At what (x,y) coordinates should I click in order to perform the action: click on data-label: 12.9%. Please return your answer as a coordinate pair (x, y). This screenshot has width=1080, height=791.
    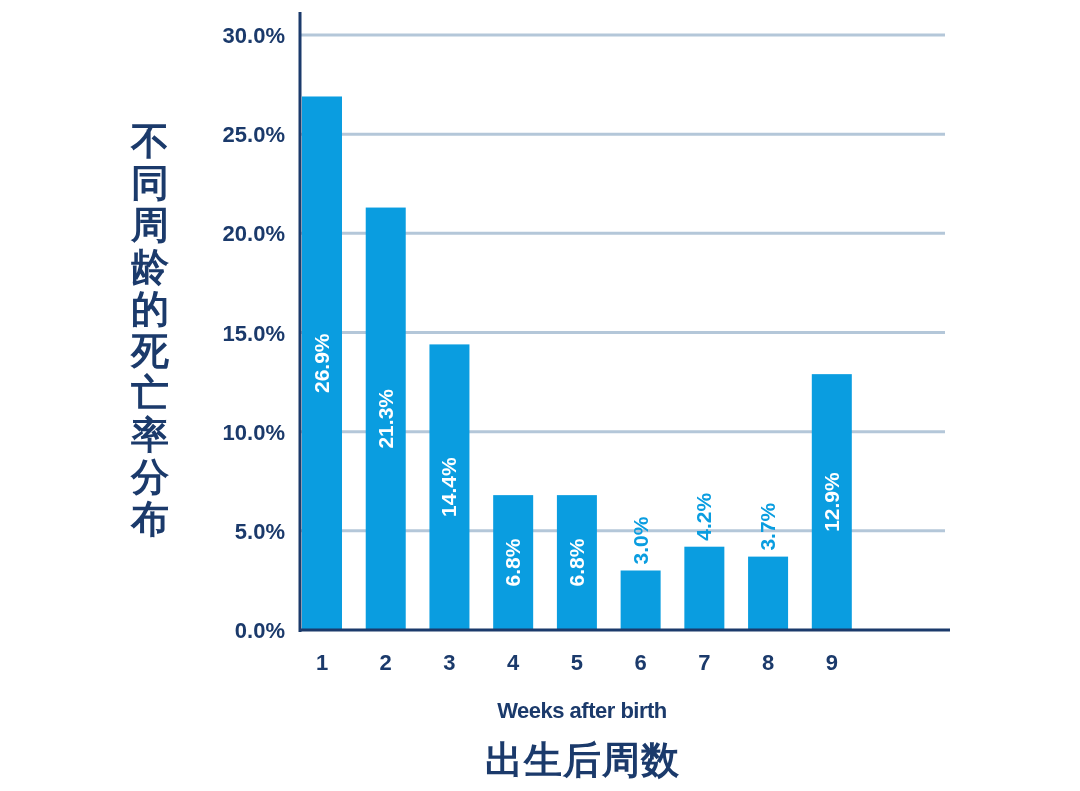
    Looking at the image, I should click on (831, 501).